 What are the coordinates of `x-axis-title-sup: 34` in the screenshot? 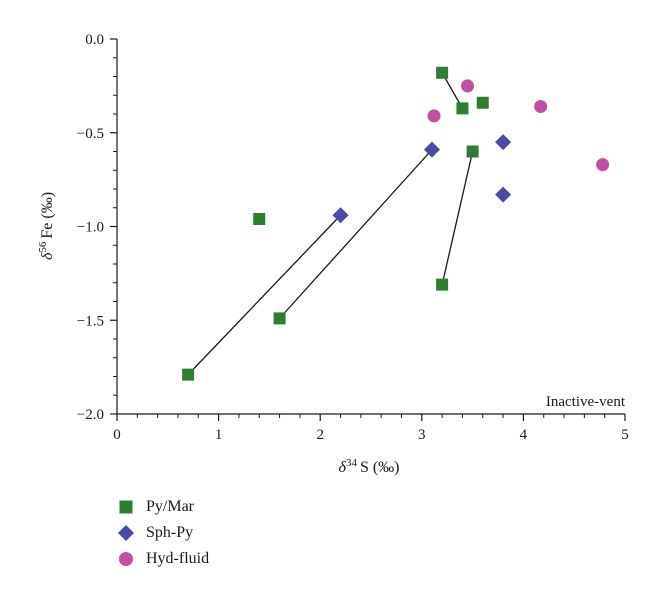 It's located at (352, 463).